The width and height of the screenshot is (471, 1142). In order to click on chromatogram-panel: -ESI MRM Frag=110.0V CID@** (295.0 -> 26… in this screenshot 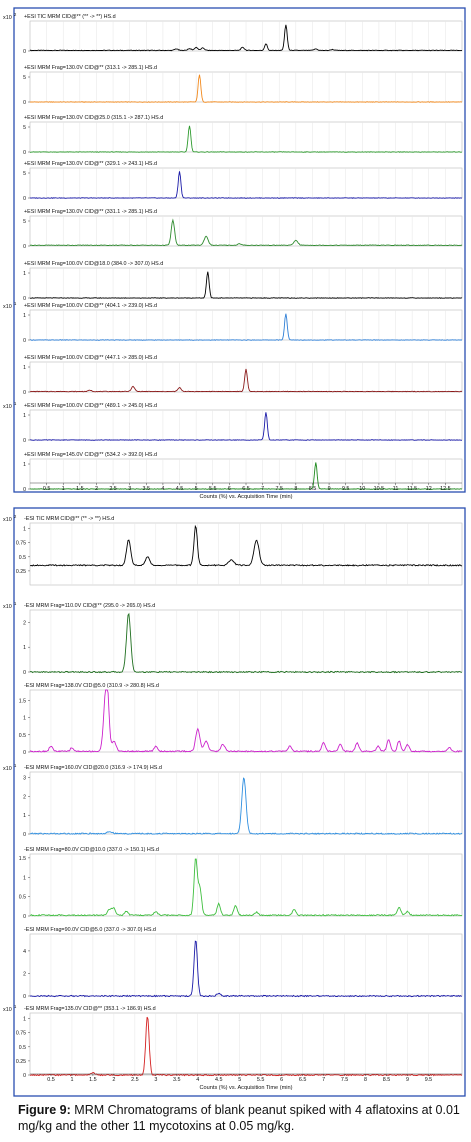, I will do `click(233, 638)`.